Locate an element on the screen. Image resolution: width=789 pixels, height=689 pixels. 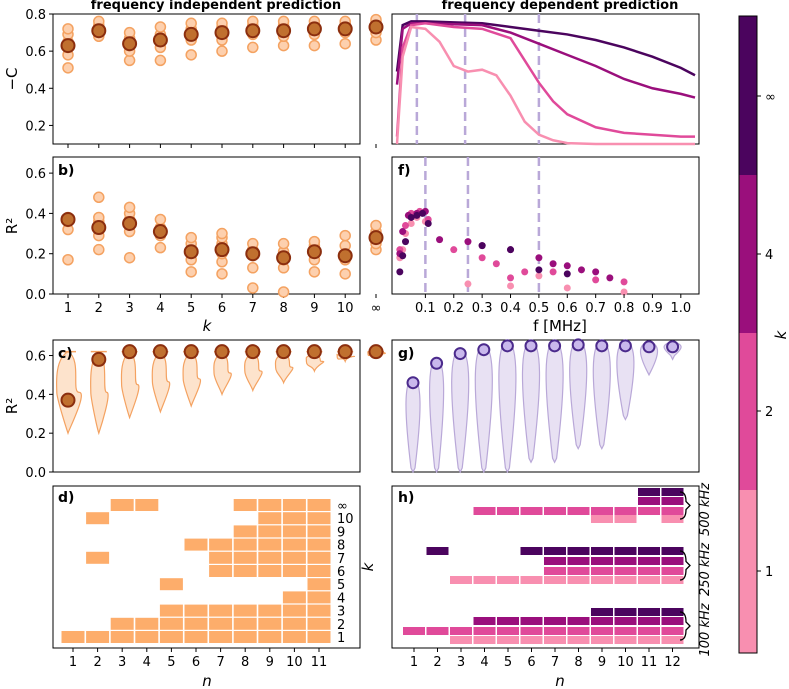
colorbar-tick-label: ∞ is located at coordinates (770, 97).